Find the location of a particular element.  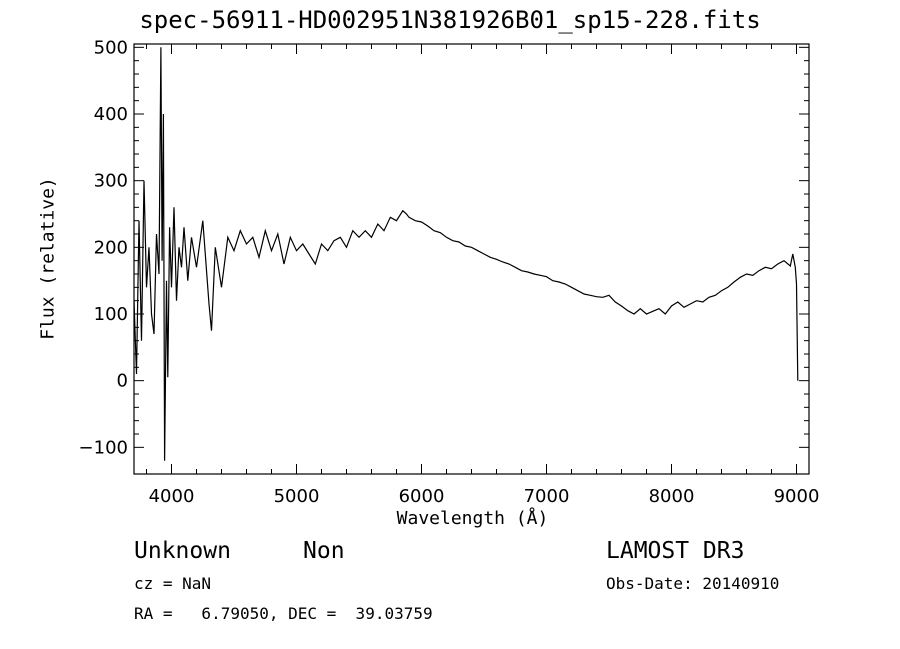

x-axis-label: Wavelength (Å) is located at coordinates (472, 518).